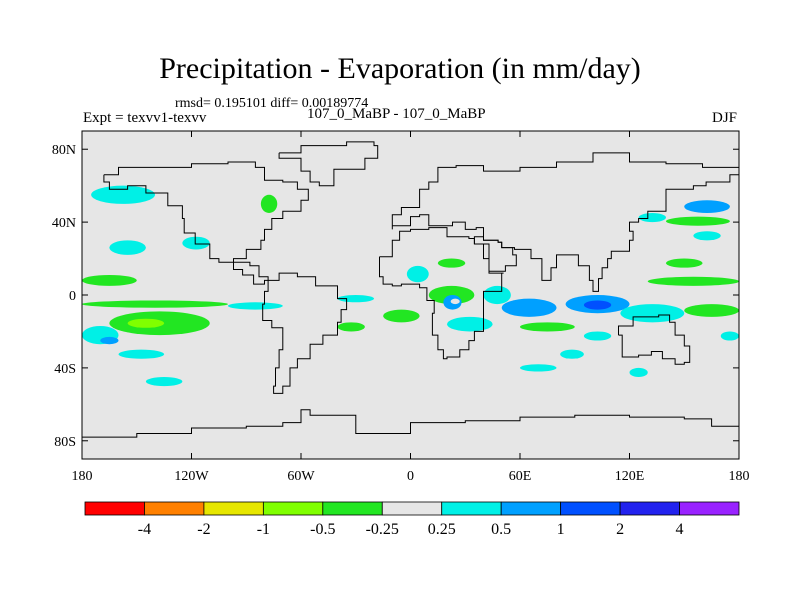  I want to click on colorbar: -4 -2 -1 -0.5 -0.25 0.25 0.5 1 2 4, so click(412, 519).